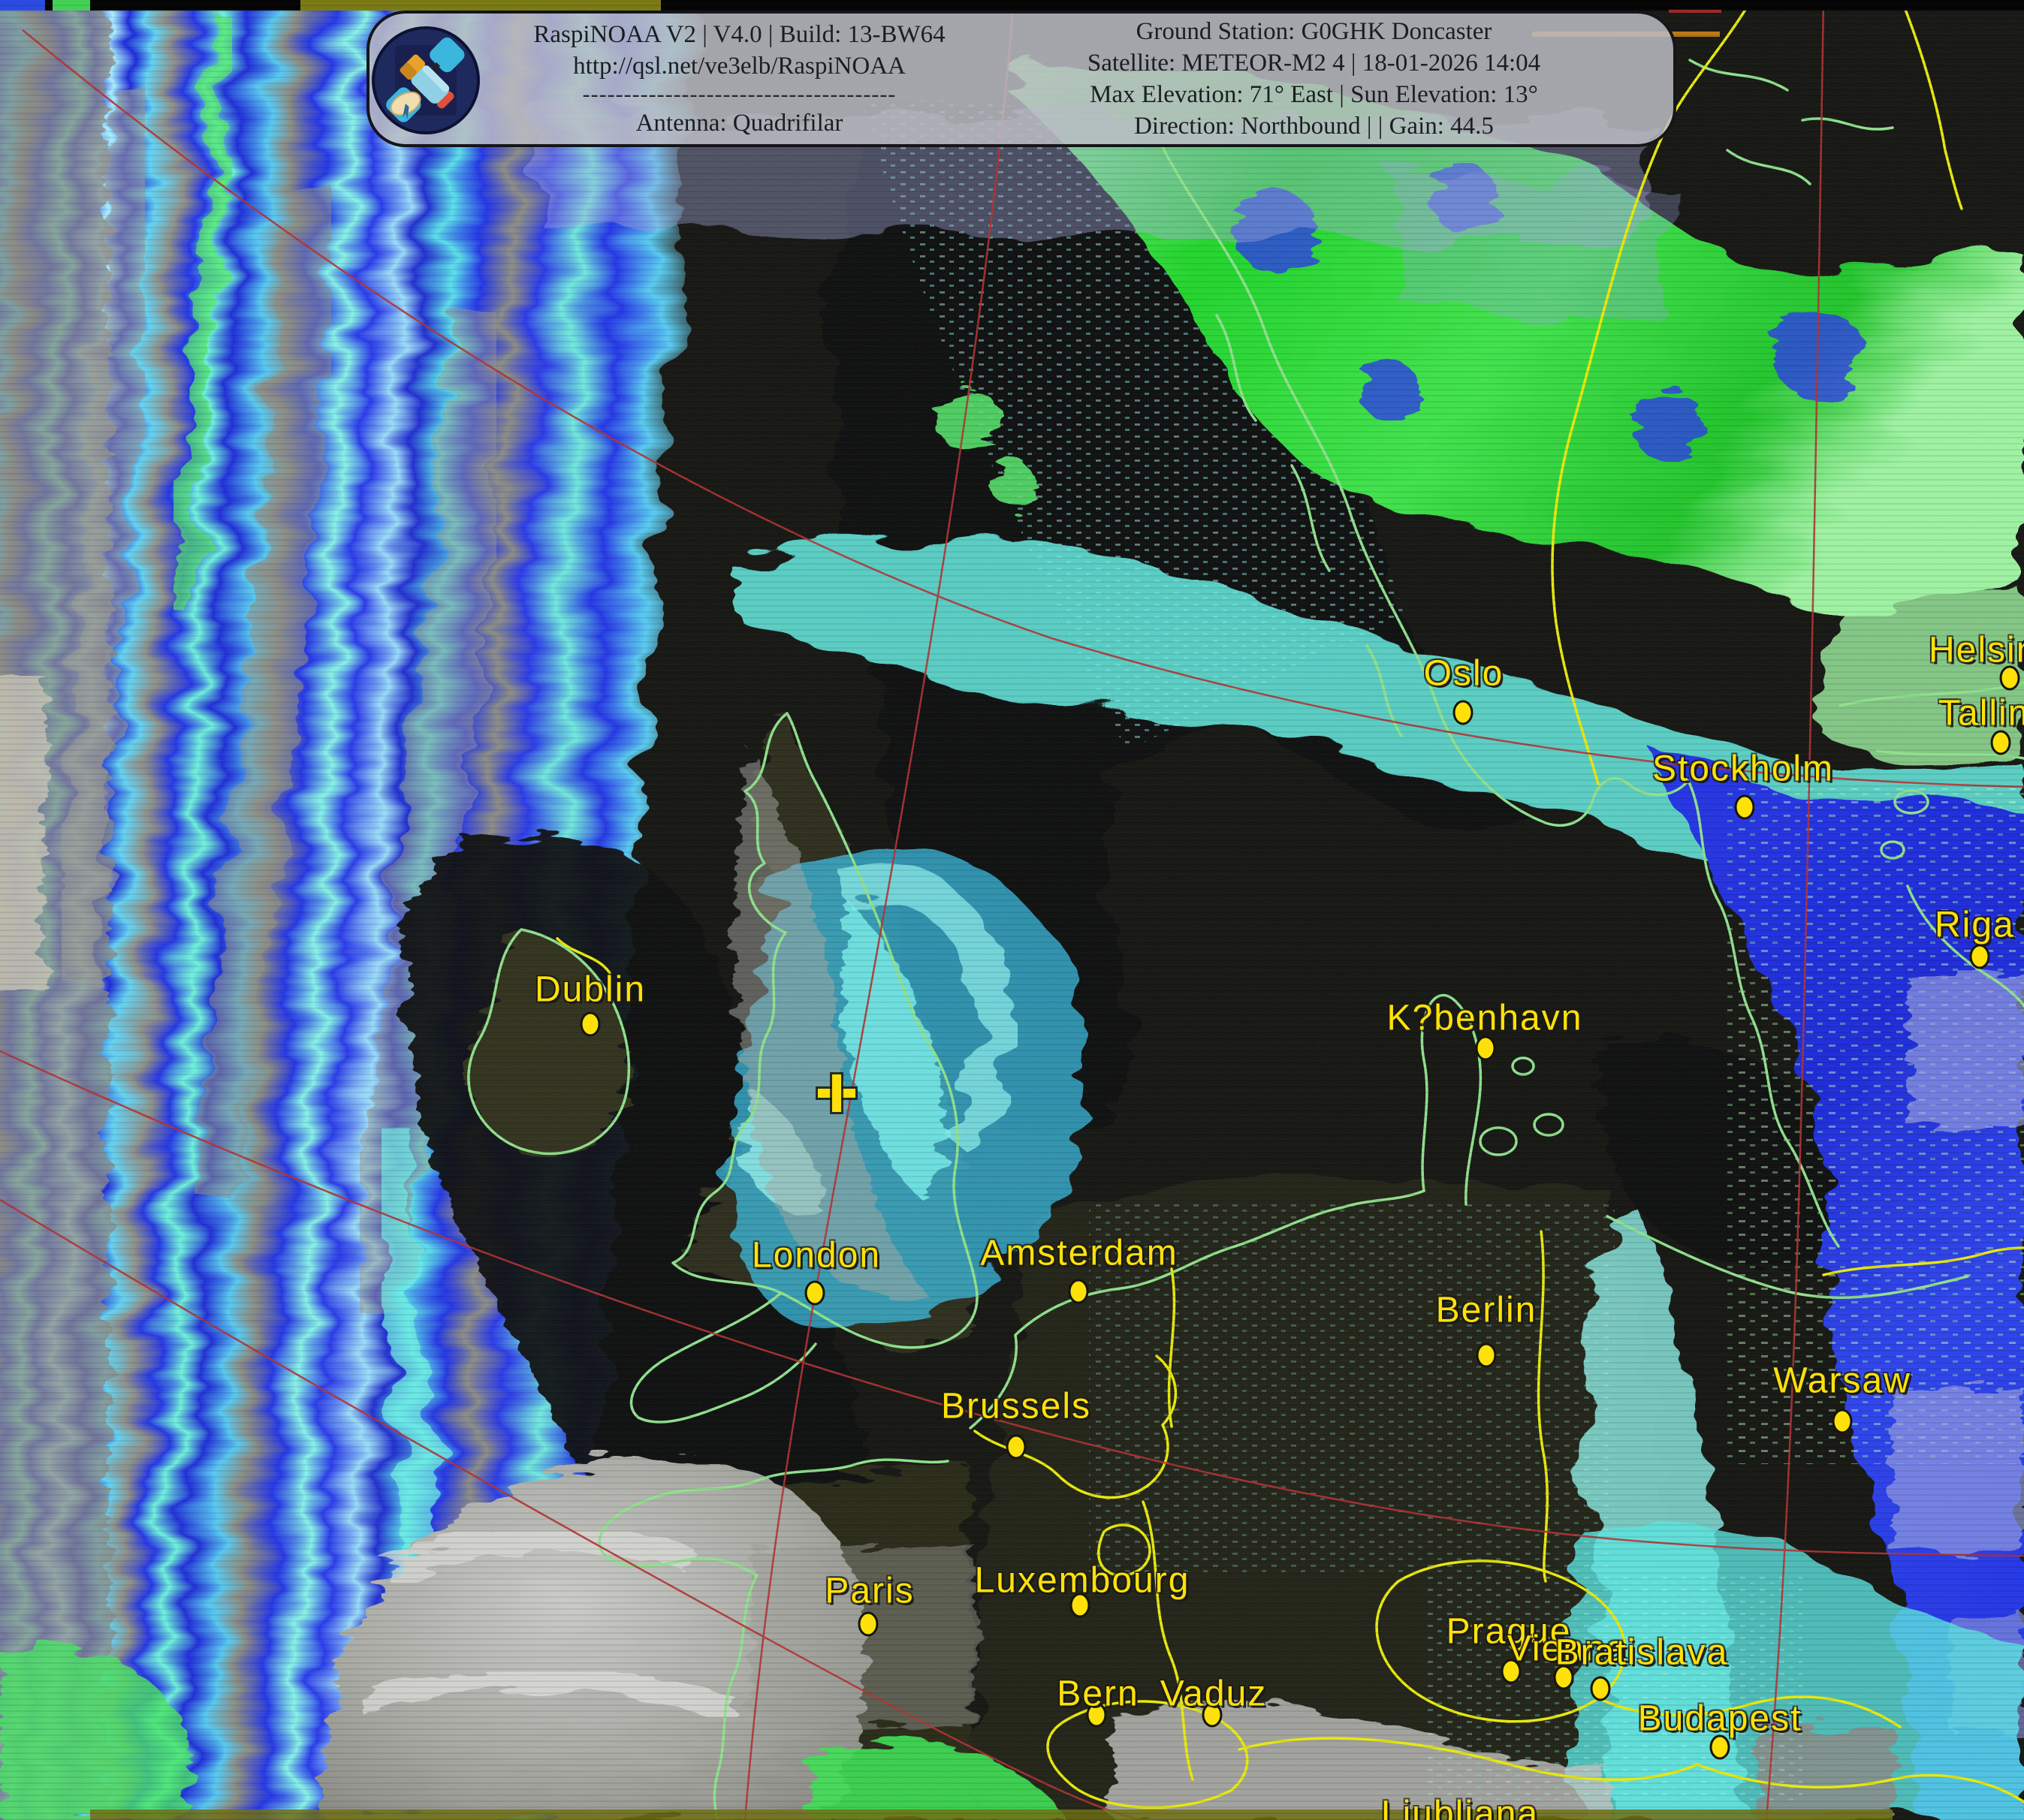  I want to click on city-dot-tallinn, so click(2001, 742).